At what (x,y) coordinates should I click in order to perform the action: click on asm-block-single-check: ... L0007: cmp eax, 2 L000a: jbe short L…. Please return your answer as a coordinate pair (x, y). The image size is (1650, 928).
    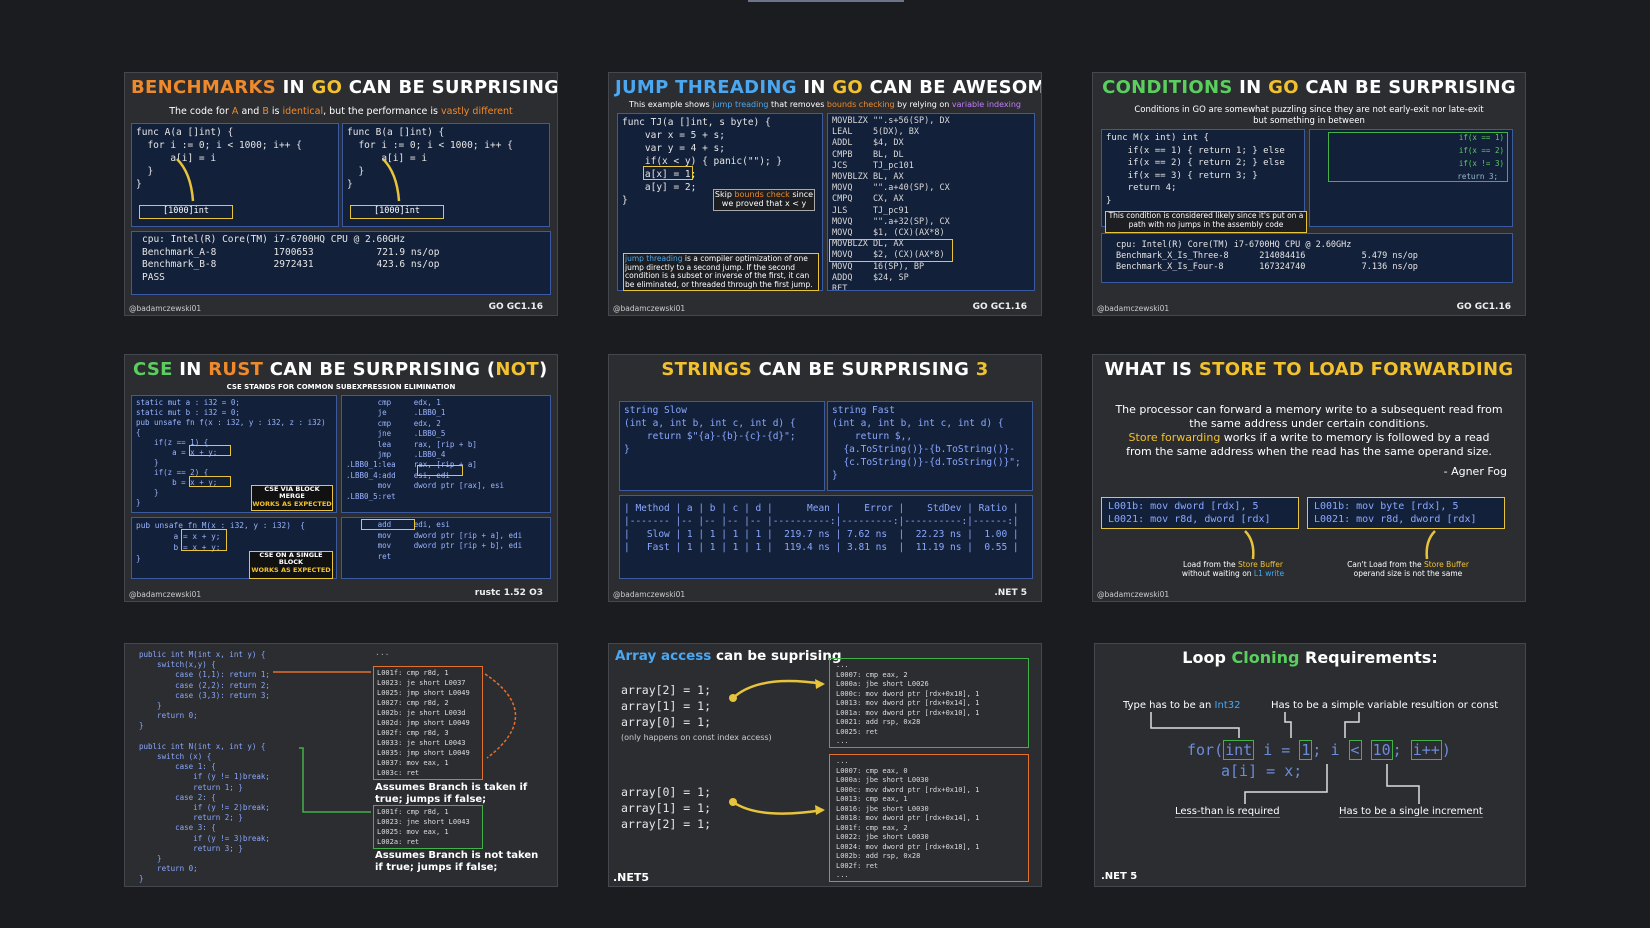
    Looking at the image, I should click on (929, 703).